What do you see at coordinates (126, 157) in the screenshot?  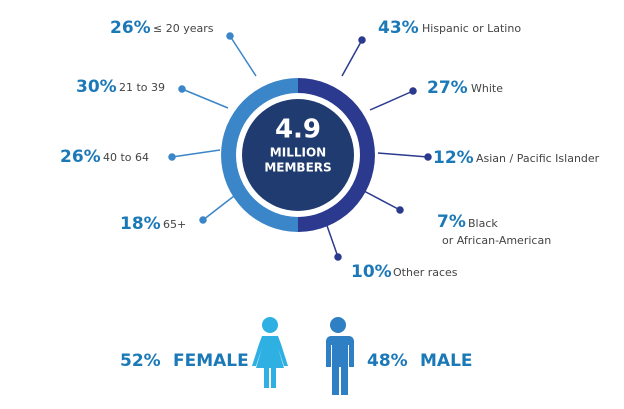 I see `age-label: 40 to 64` at bounding box center [126, 157].